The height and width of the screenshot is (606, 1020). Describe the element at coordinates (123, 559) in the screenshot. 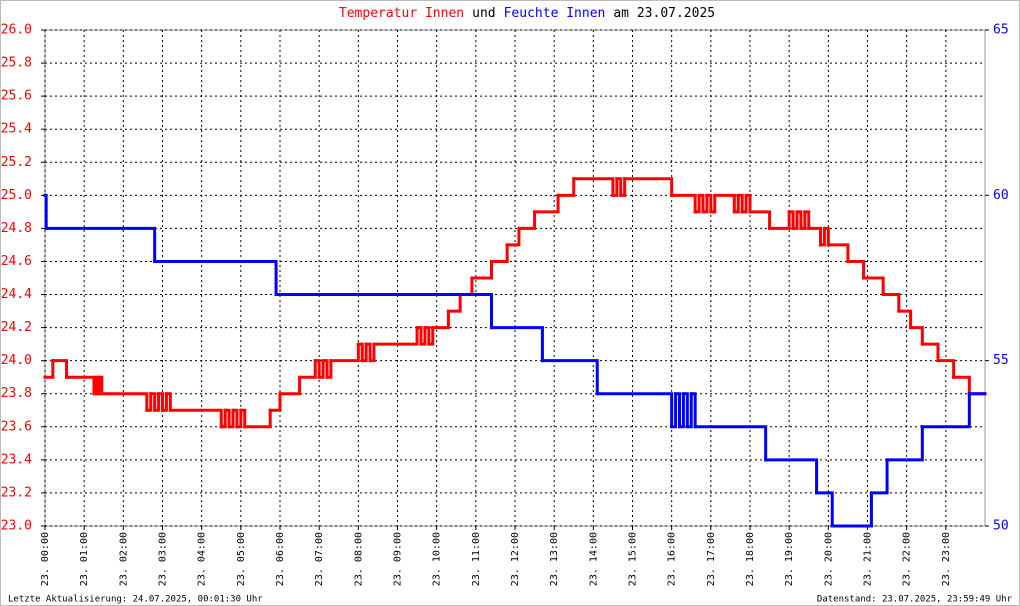

I see `x-tick-label: 23. 02:00` at that location.